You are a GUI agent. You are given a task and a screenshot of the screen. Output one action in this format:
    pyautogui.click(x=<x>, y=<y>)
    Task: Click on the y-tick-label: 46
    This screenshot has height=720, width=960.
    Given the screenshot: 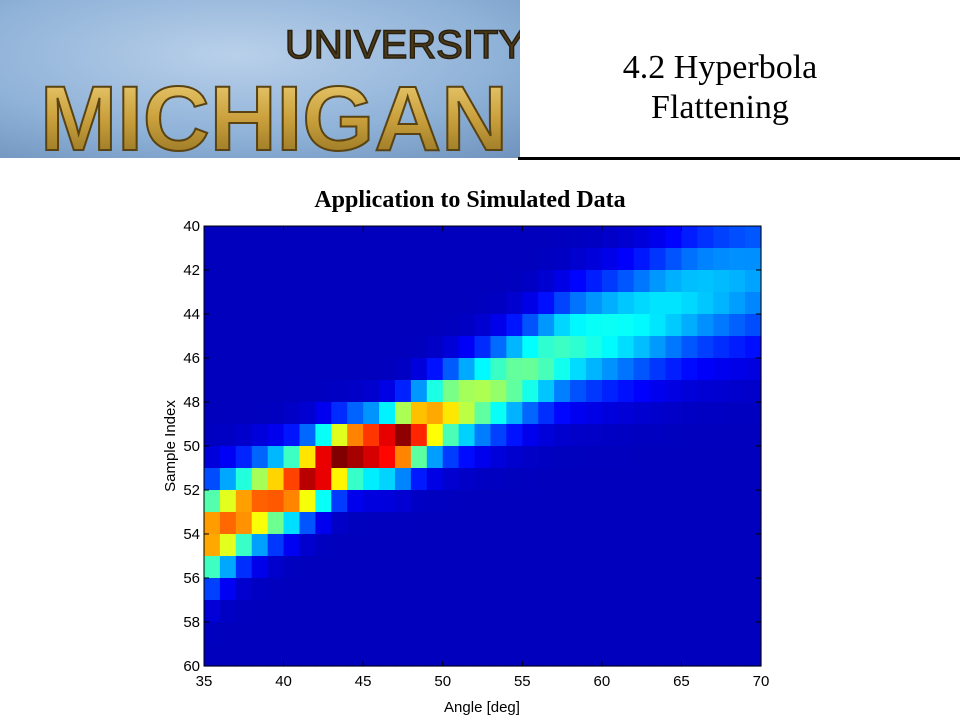 What is the action you would take?
    pyautogui.click(x=191, y=358)
    